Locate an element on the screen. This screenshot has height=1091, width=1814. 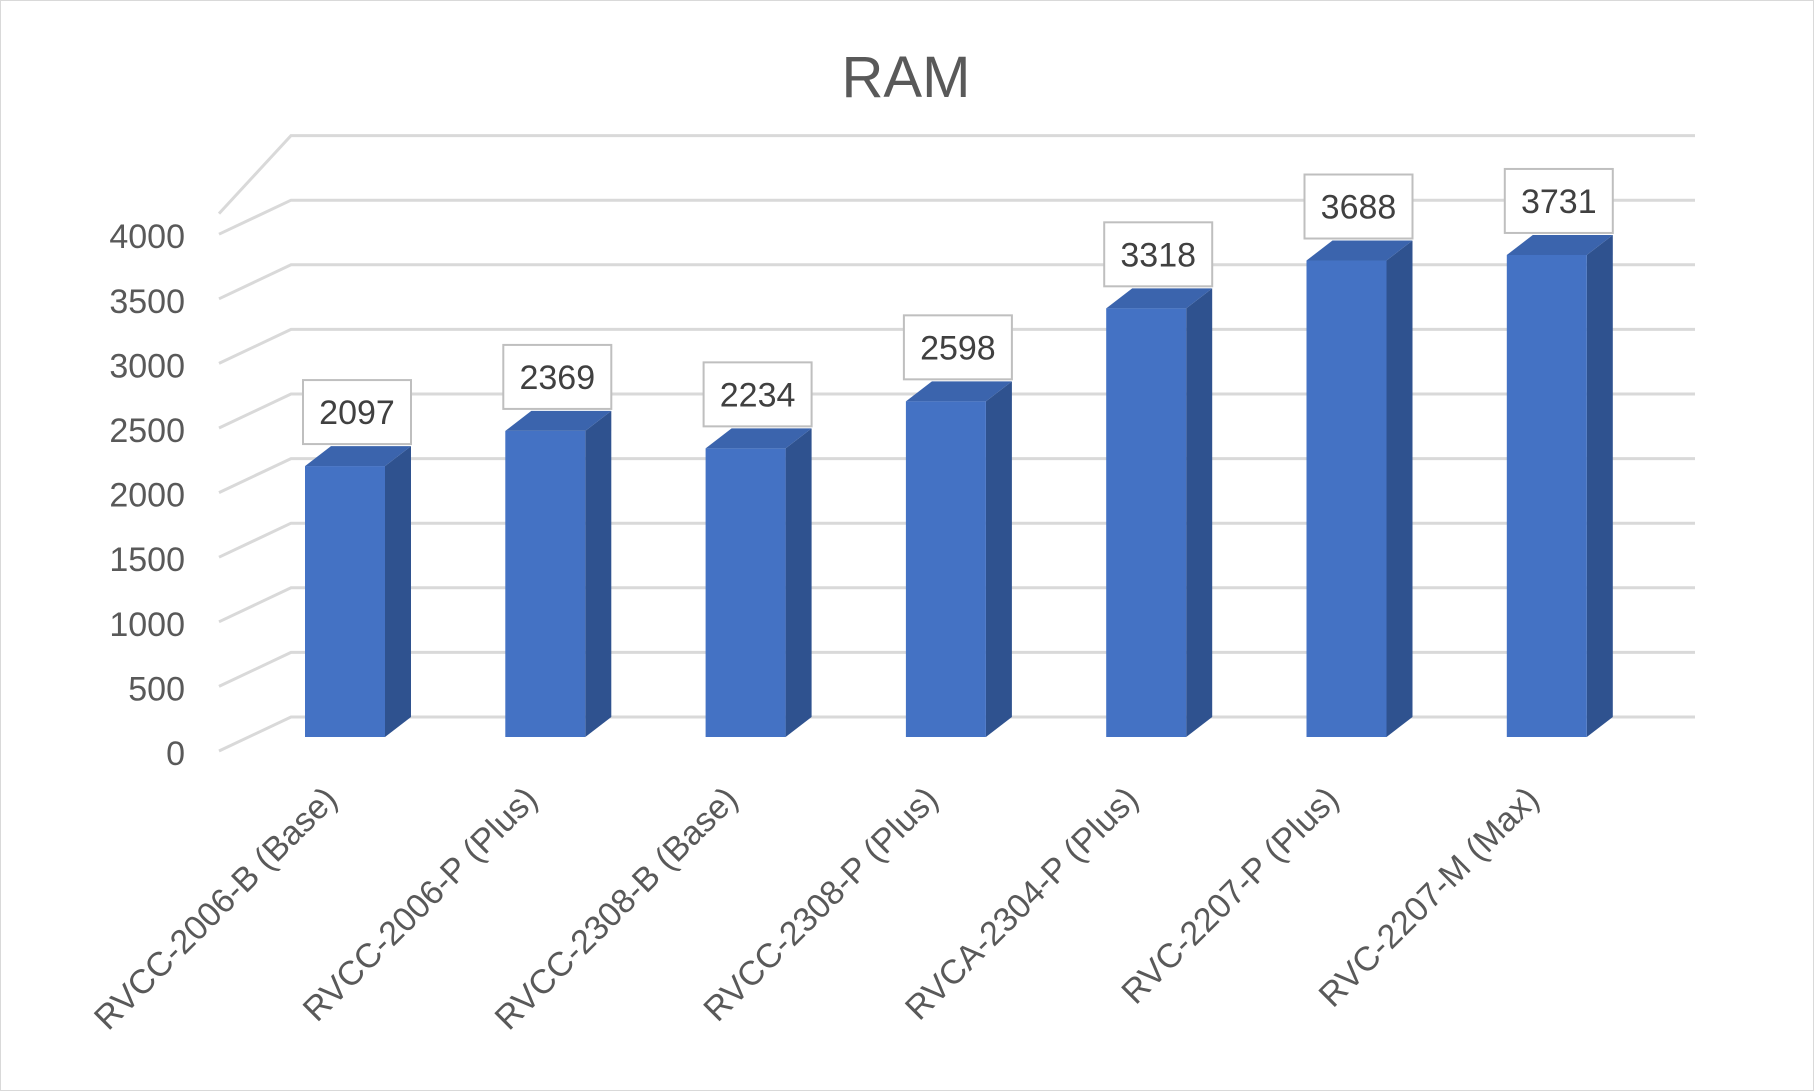
y-tick-label-8: 4000 is located at coordinates (147, 237).